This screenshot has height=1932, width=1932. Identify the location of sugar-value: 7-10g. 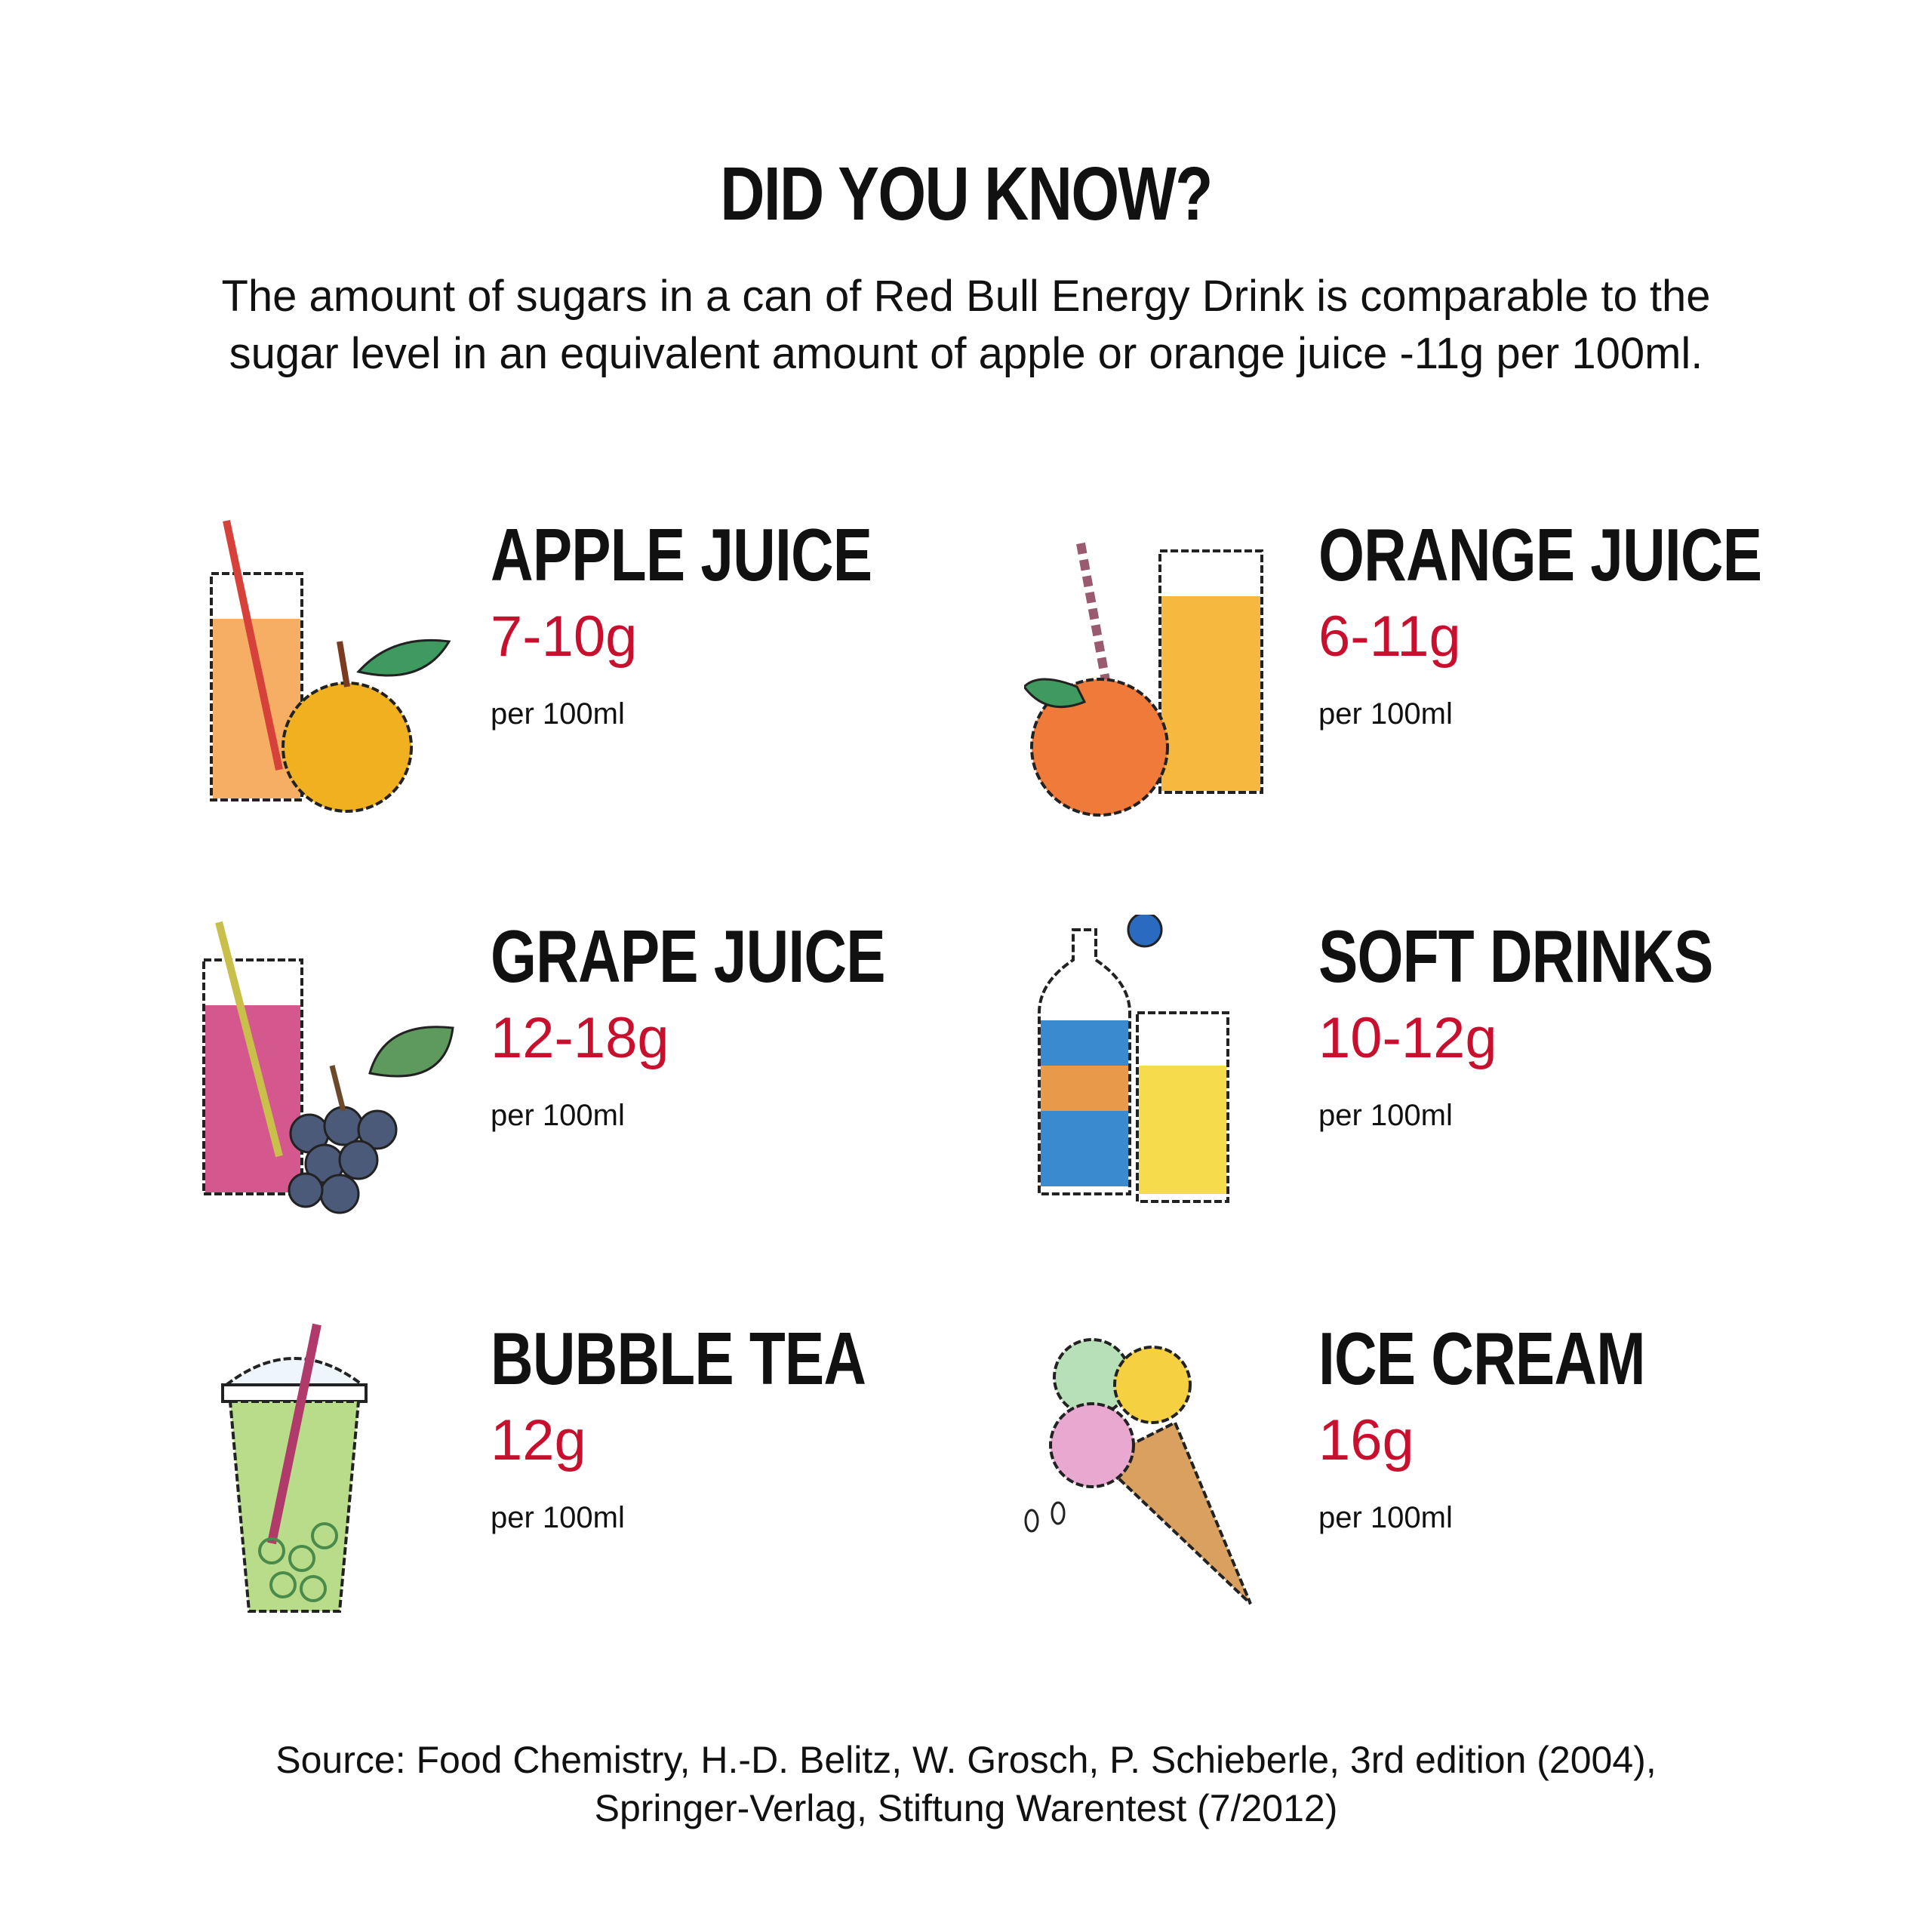
(564, 637).